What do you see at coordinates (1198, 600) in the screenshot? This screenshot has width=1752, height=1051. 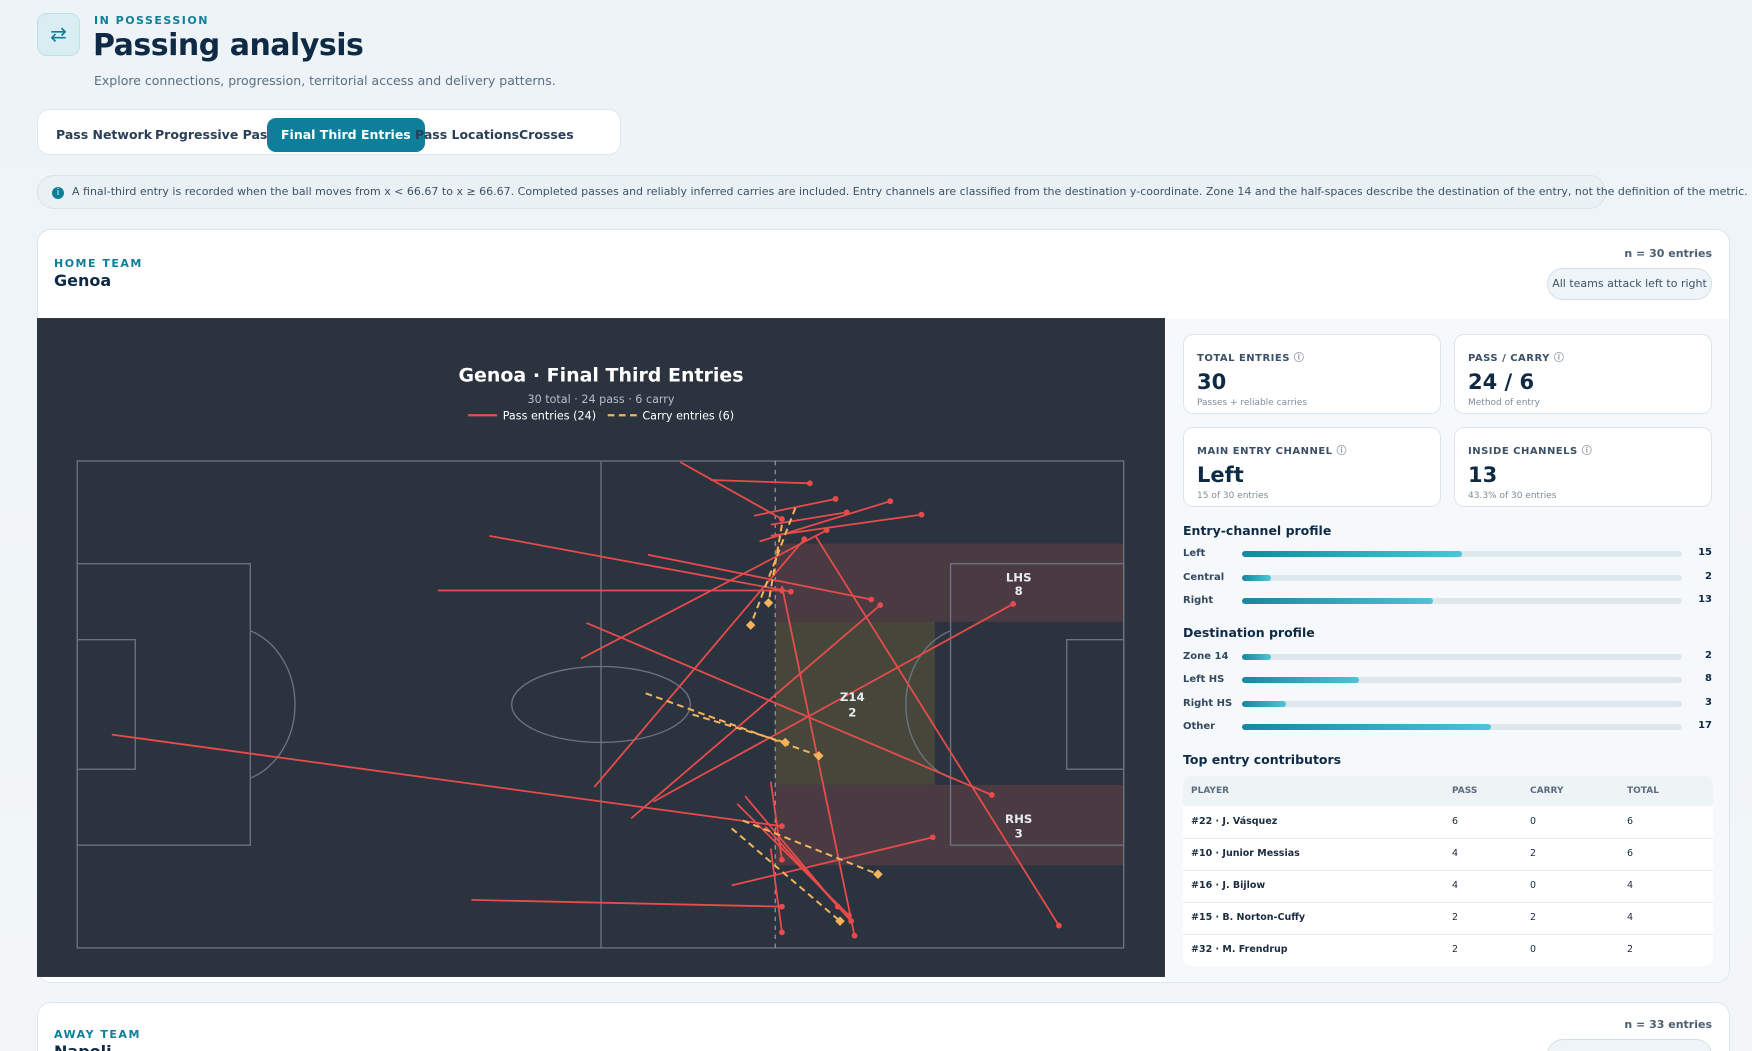 I see `row-label: Right` at bounding box center [1198, 600].